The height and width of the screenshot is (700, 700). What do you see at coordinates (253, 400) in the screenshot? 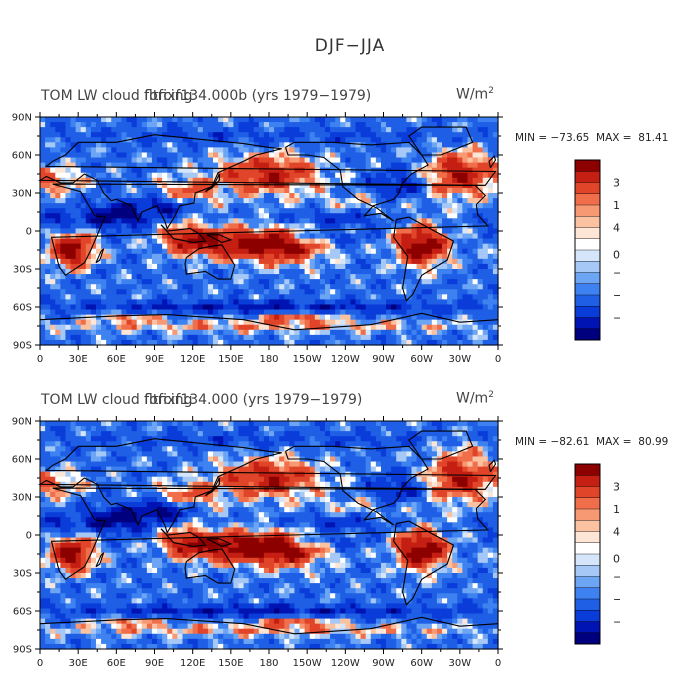
I see `panel-2-title-case: fltfixf134.000 (yrs 1979−1979)` at bounding box center [253, 400].